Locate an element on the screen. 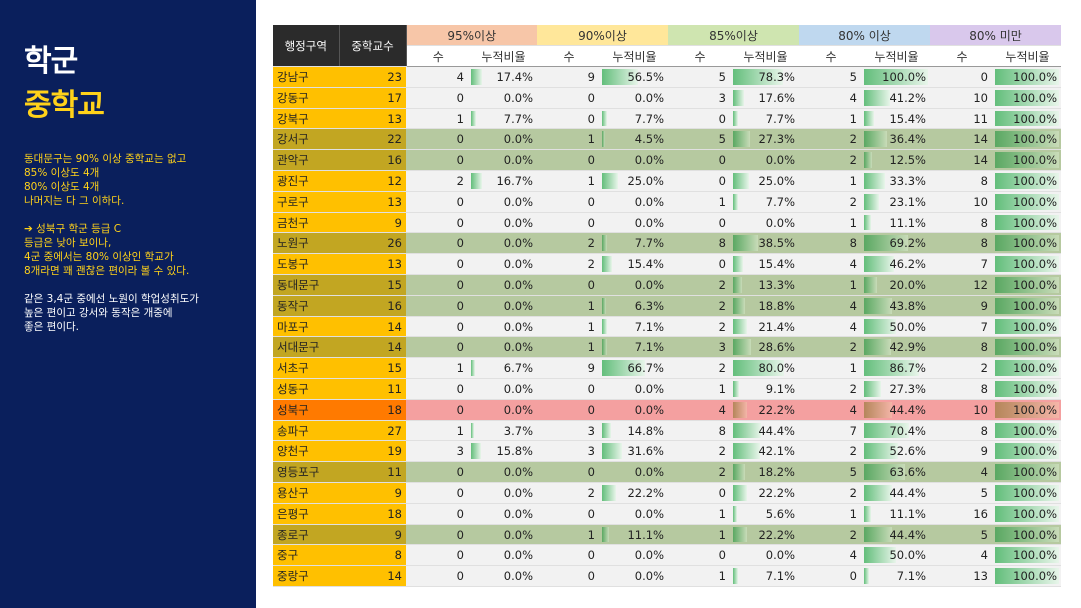 Image resolution: width=1081 pixels, height=608 pixels. district-name: 강서구 is located at coordinates (306, 139).